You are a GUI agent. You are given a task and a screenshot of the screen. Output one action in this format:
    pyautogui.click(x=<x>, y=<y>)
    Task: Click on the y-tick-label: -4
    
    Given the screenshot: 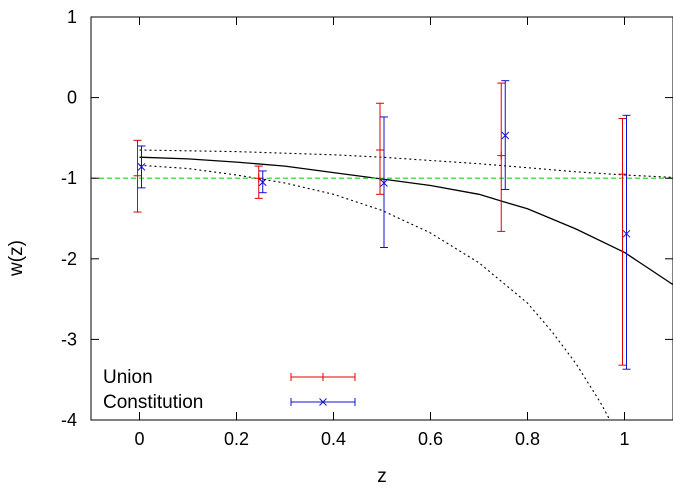 What is the action you would take?
    pyautogui.click(x=69, y=420)
    